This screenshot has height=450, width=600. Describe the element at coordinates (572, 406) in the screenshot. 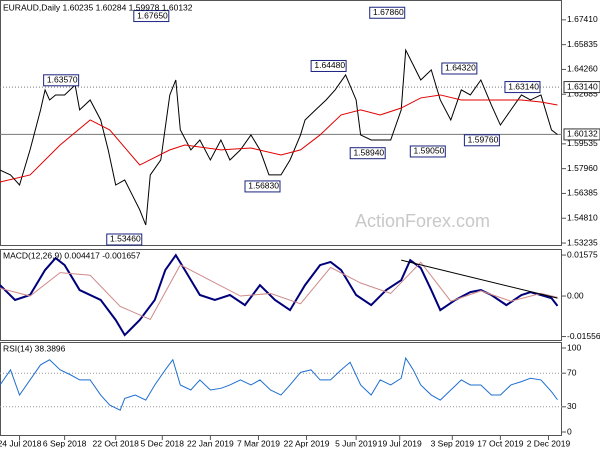

I see `y-tick-label: 30` at that location.